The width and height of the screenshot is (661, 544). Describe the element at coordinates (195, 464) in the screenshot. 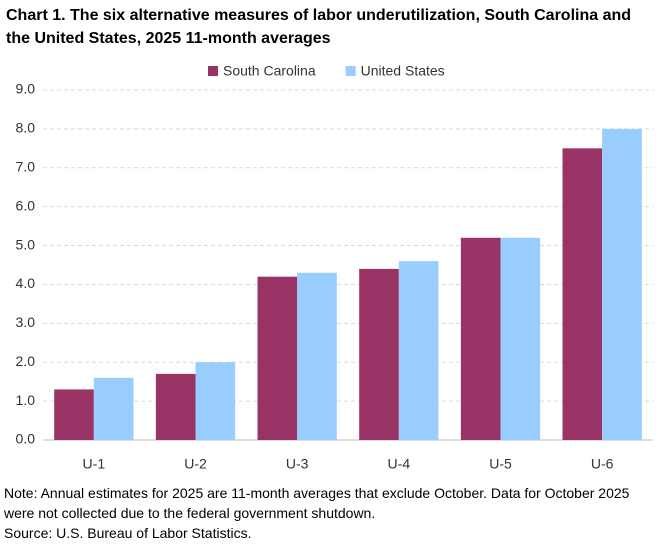

I see `x-tick-label: U-2` at that location.